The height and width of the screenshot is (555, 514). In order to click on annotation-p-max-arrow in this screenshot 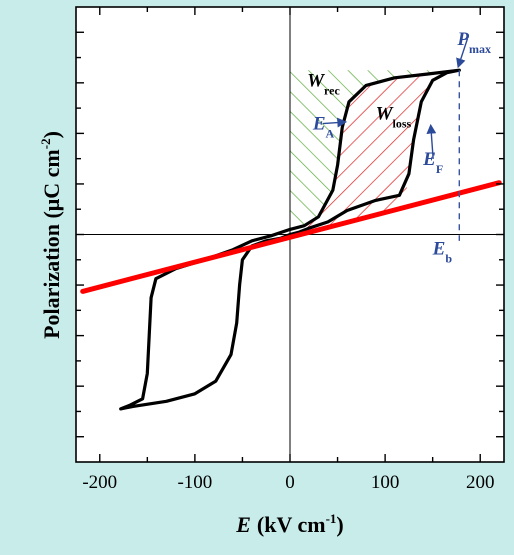, I will do `click(462, 53)`.